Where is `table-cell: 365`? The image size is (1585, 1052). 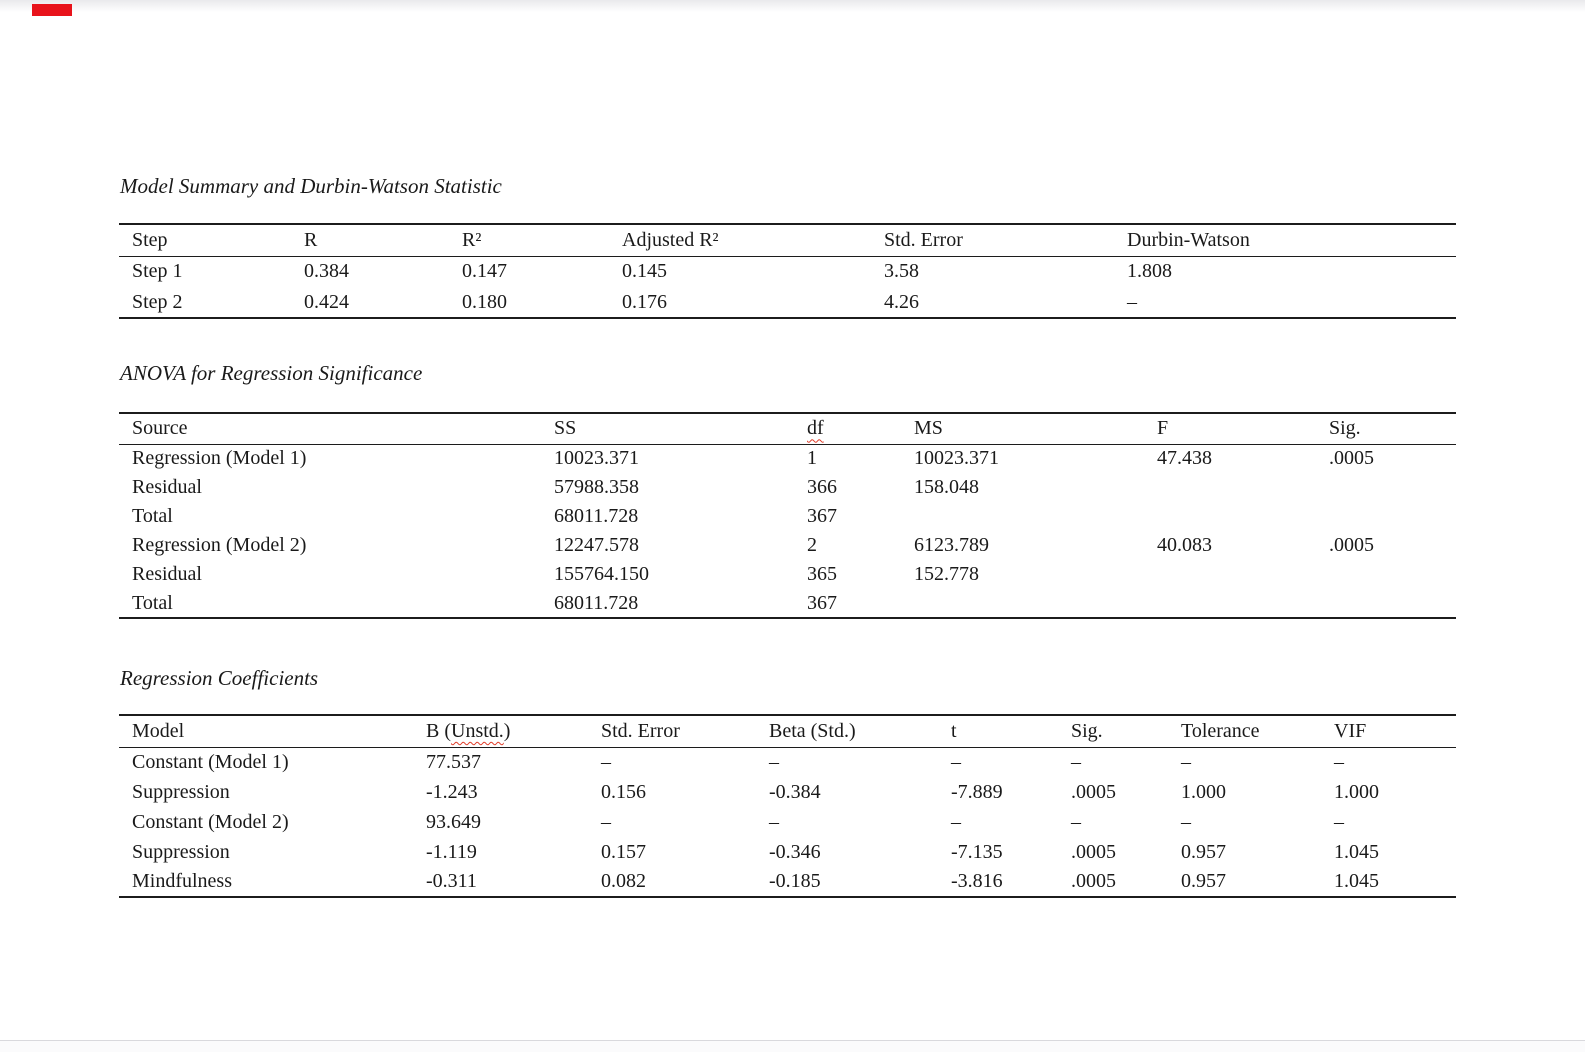 table-cell: 365 is located at coordinates (822, 574).